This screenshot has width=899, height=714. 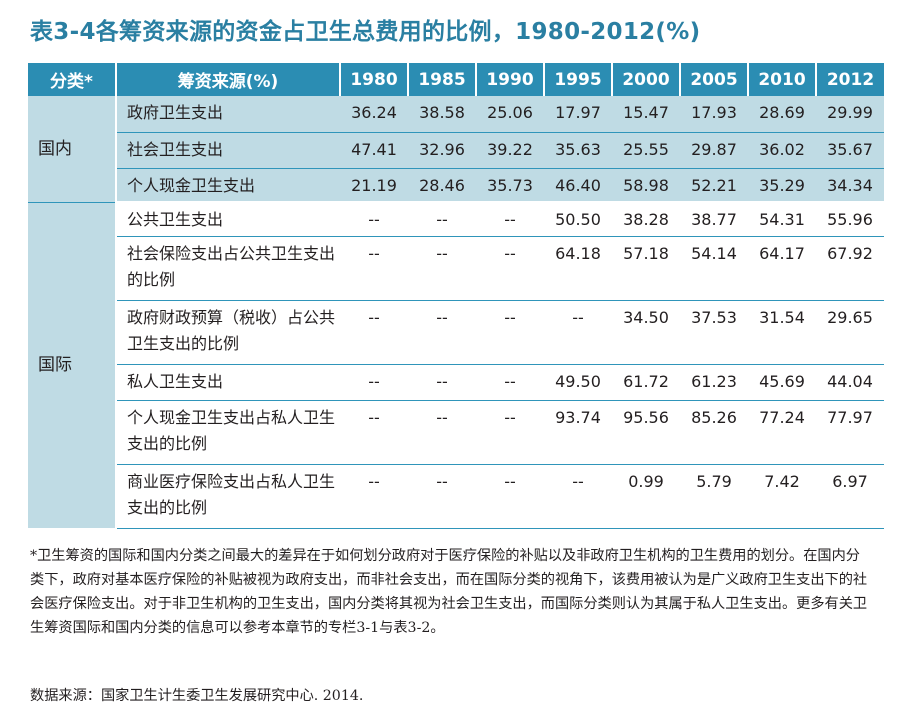 I want to click on column-header: 2010, so click(x=782, y=79).